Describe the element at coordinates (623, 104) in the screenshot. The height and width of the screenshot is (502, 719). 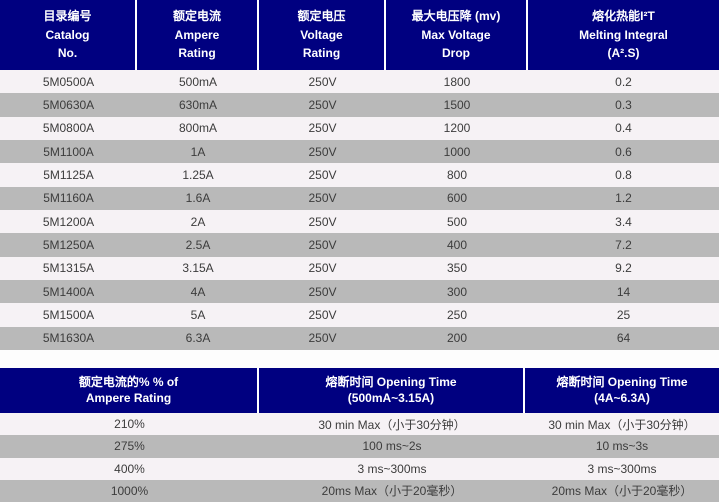
I see `table-cell: 0.3` at that location.